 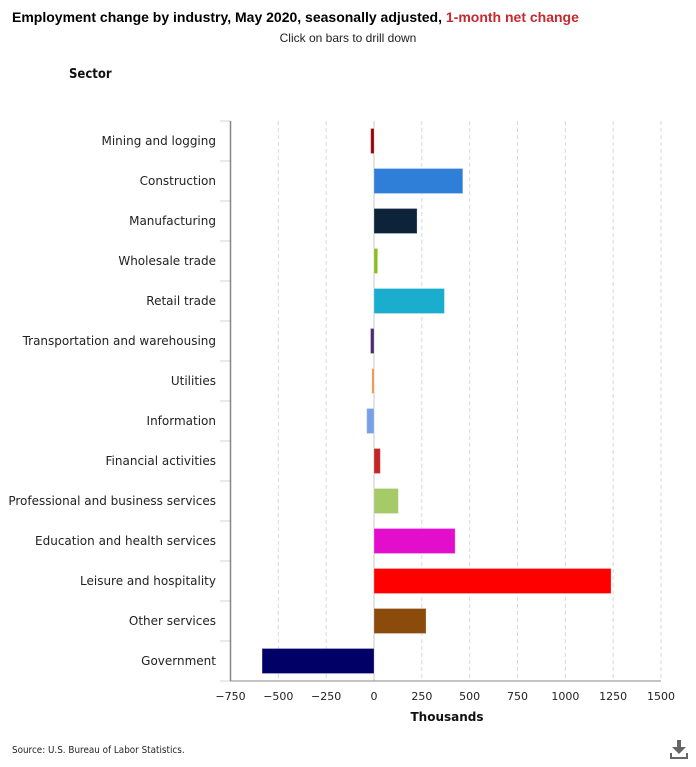 What do you see at coordinates (181, 421) in the screenshot?
I see `category-label: Information` at bounding box center [181, 421].